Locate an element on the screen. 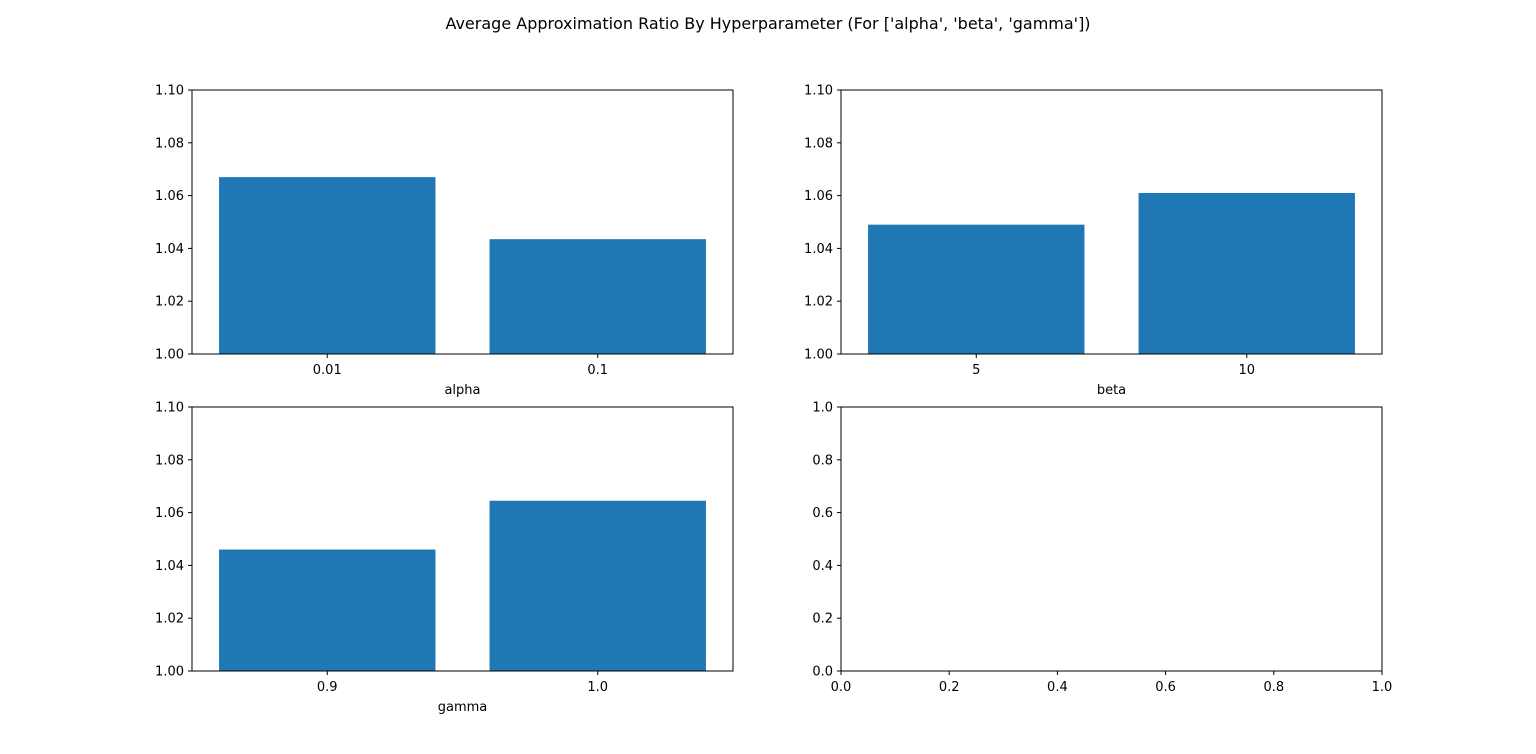 This screenshot has width=1536, height=754. x-tick-label: 0.6 is located at coordinates (1165, 687).